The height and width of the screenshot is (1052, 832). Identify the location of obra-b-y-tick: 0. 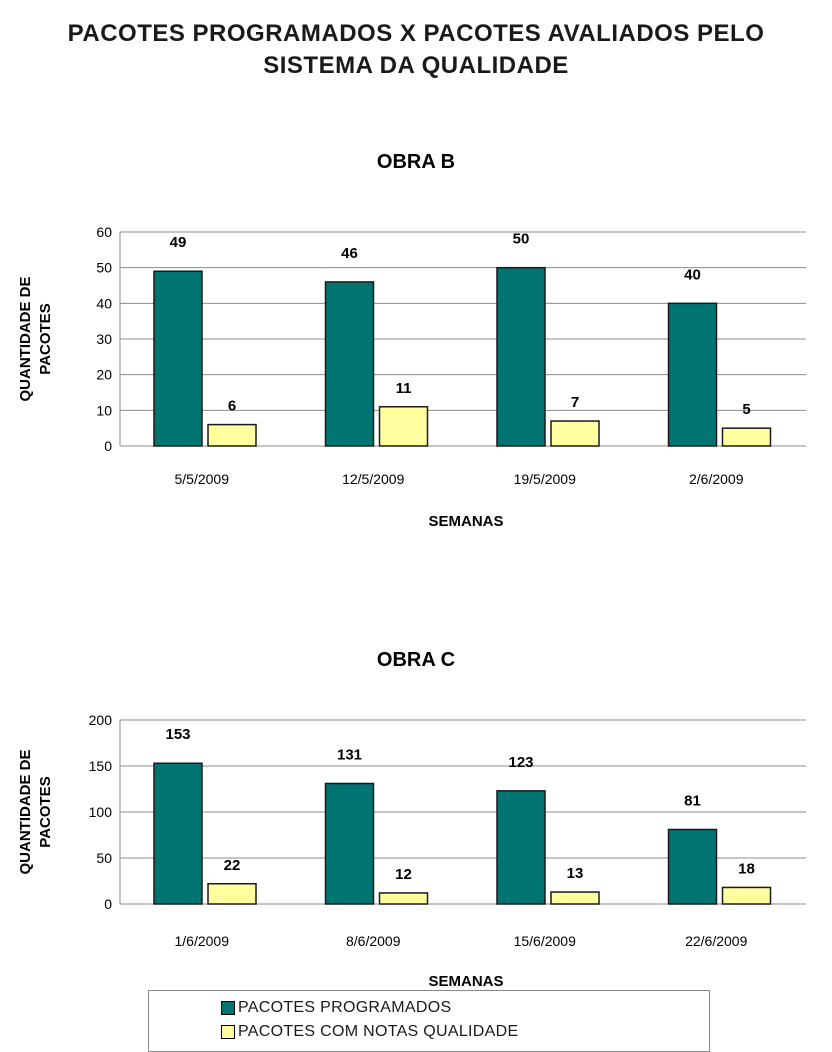
(108, 446).